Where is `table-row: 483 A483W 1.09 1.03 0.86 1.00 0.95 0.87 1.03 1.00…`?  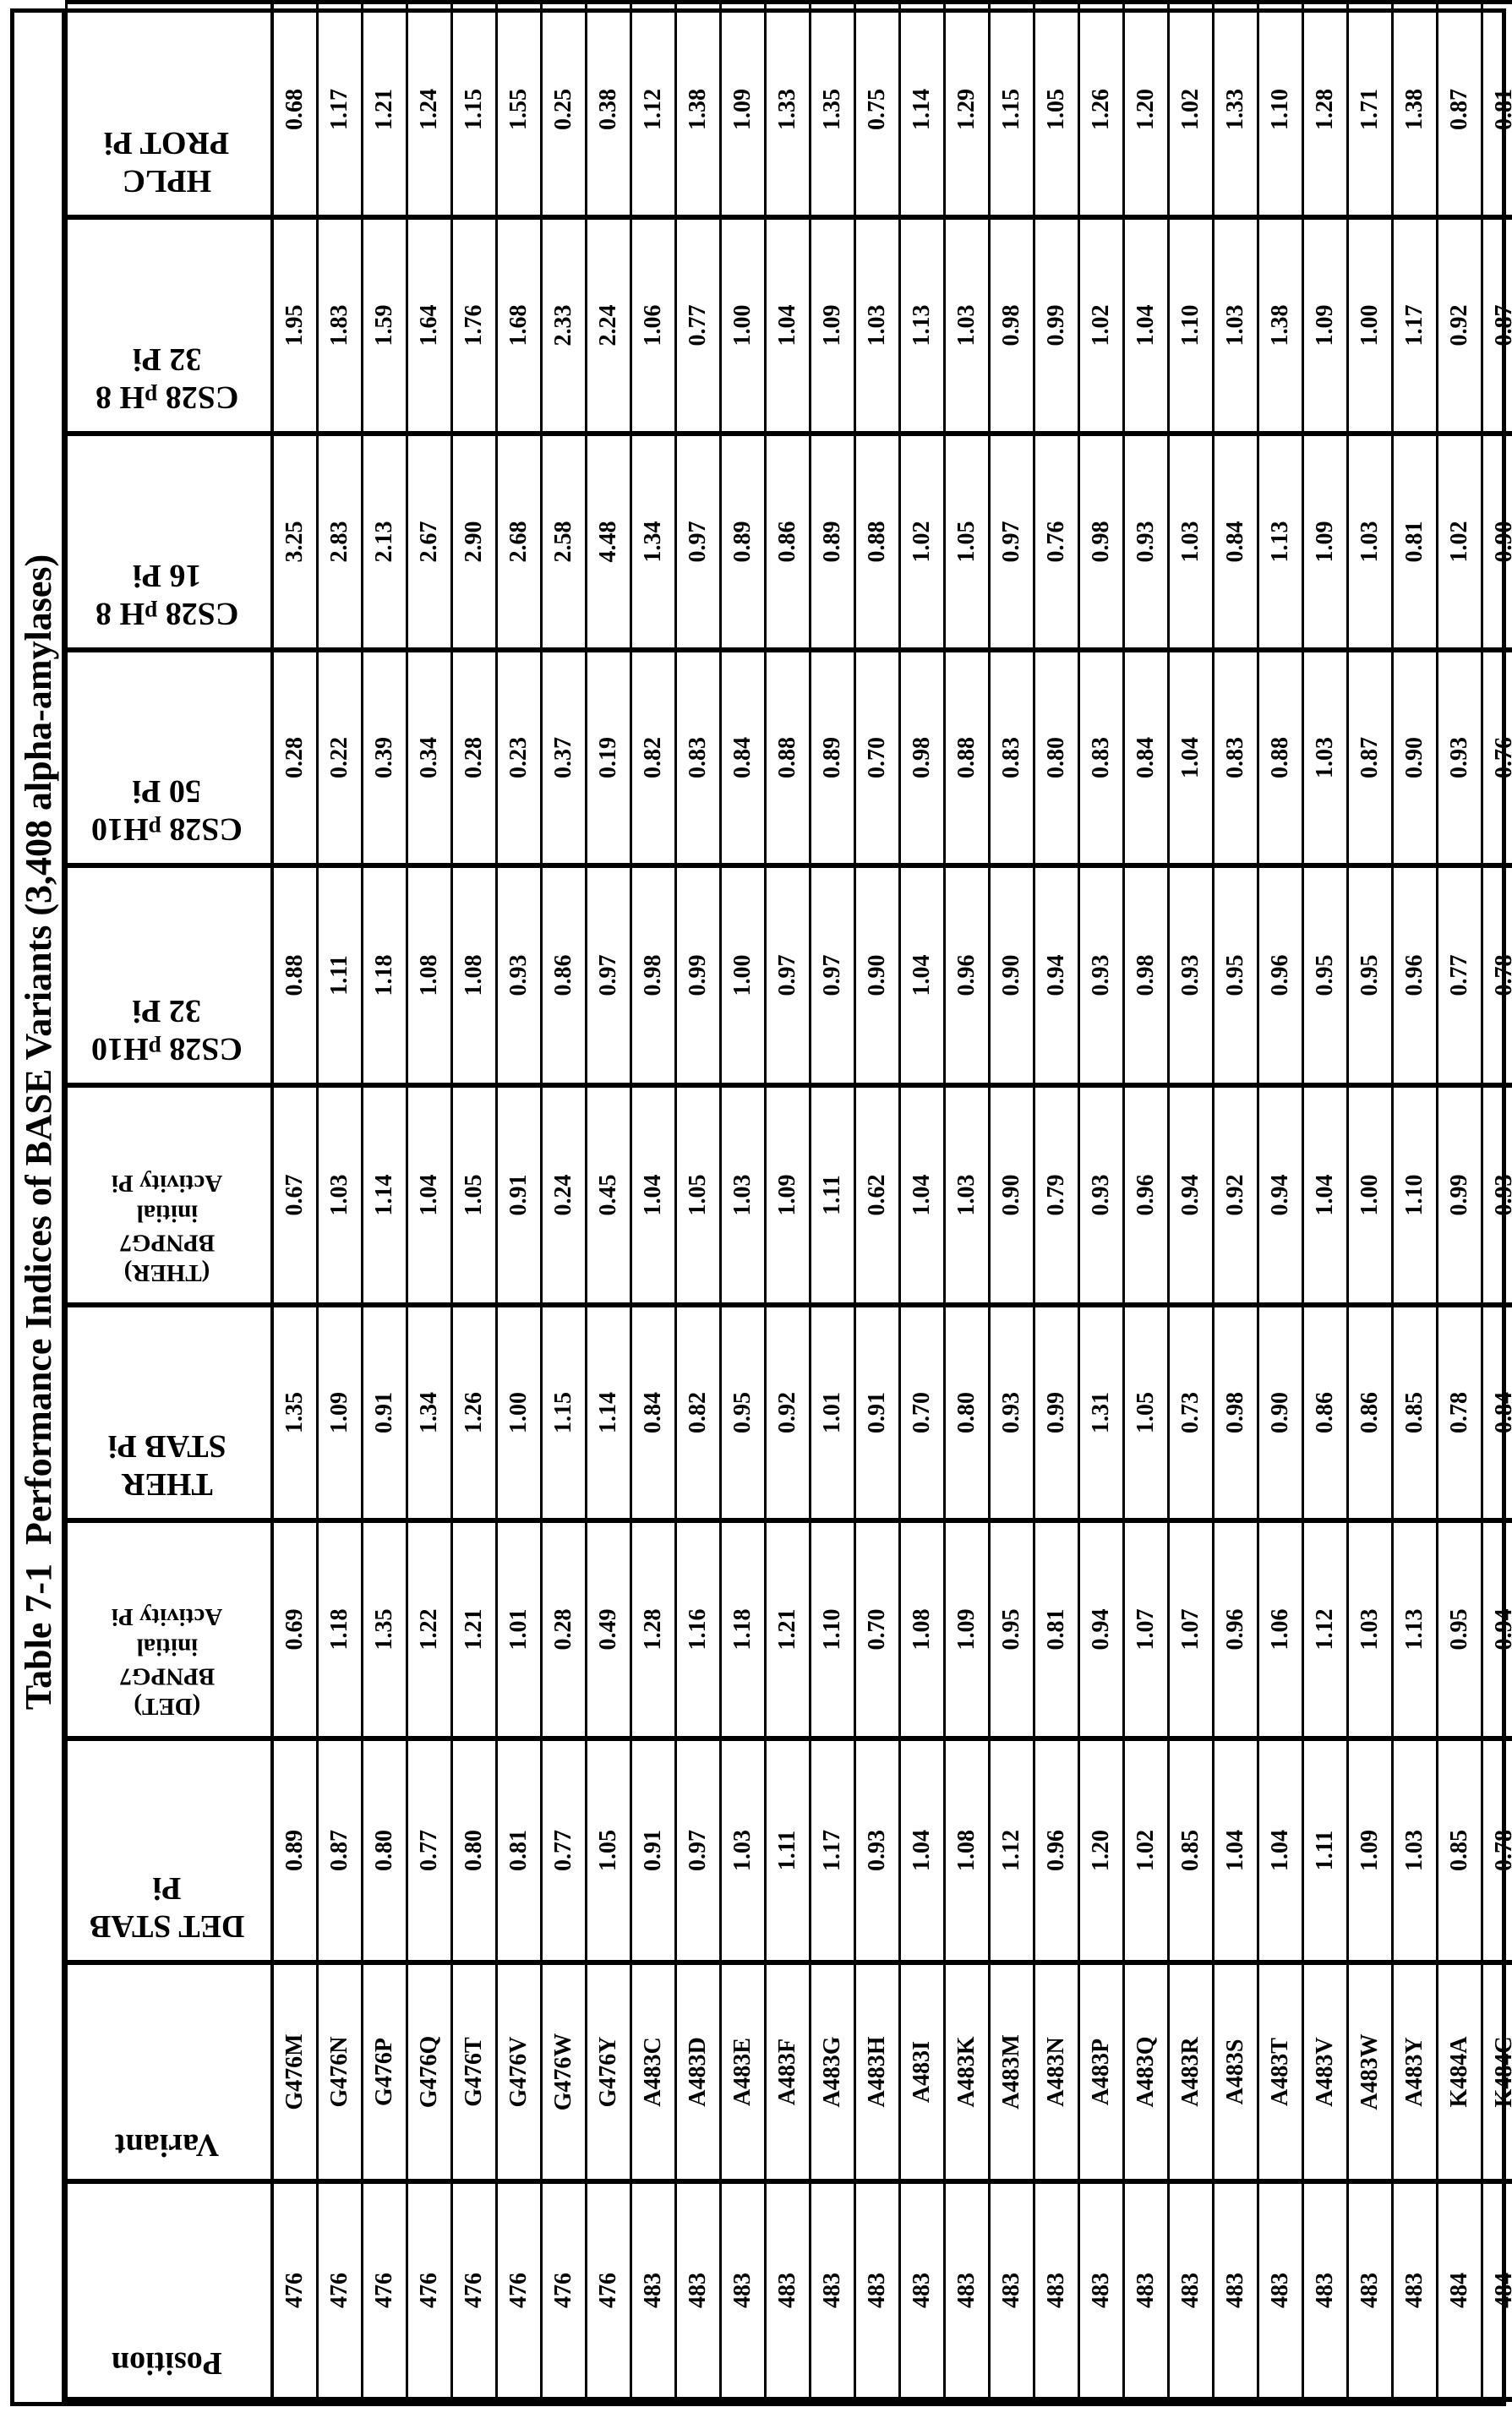 table-row: 483 A483W 1.09 1.03 0.86 1.00 0.95 0.87 1.03 1.00… is located at coordinates (1370, 1200).